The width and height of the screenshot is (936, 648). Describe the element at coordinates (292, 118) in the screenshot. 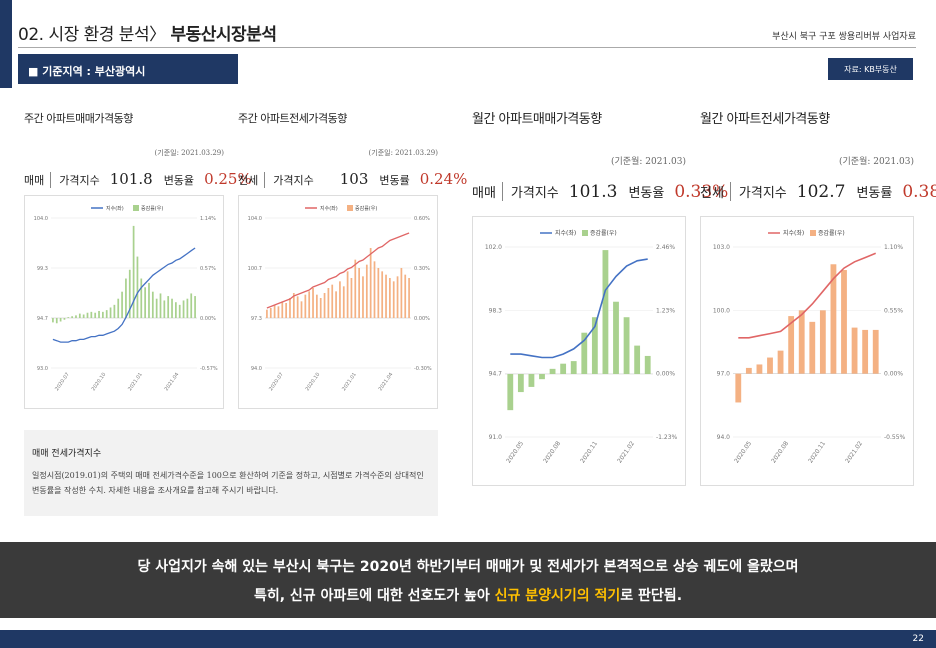

I see `panel-title: 주간 아파트전세가격동향` at that location.